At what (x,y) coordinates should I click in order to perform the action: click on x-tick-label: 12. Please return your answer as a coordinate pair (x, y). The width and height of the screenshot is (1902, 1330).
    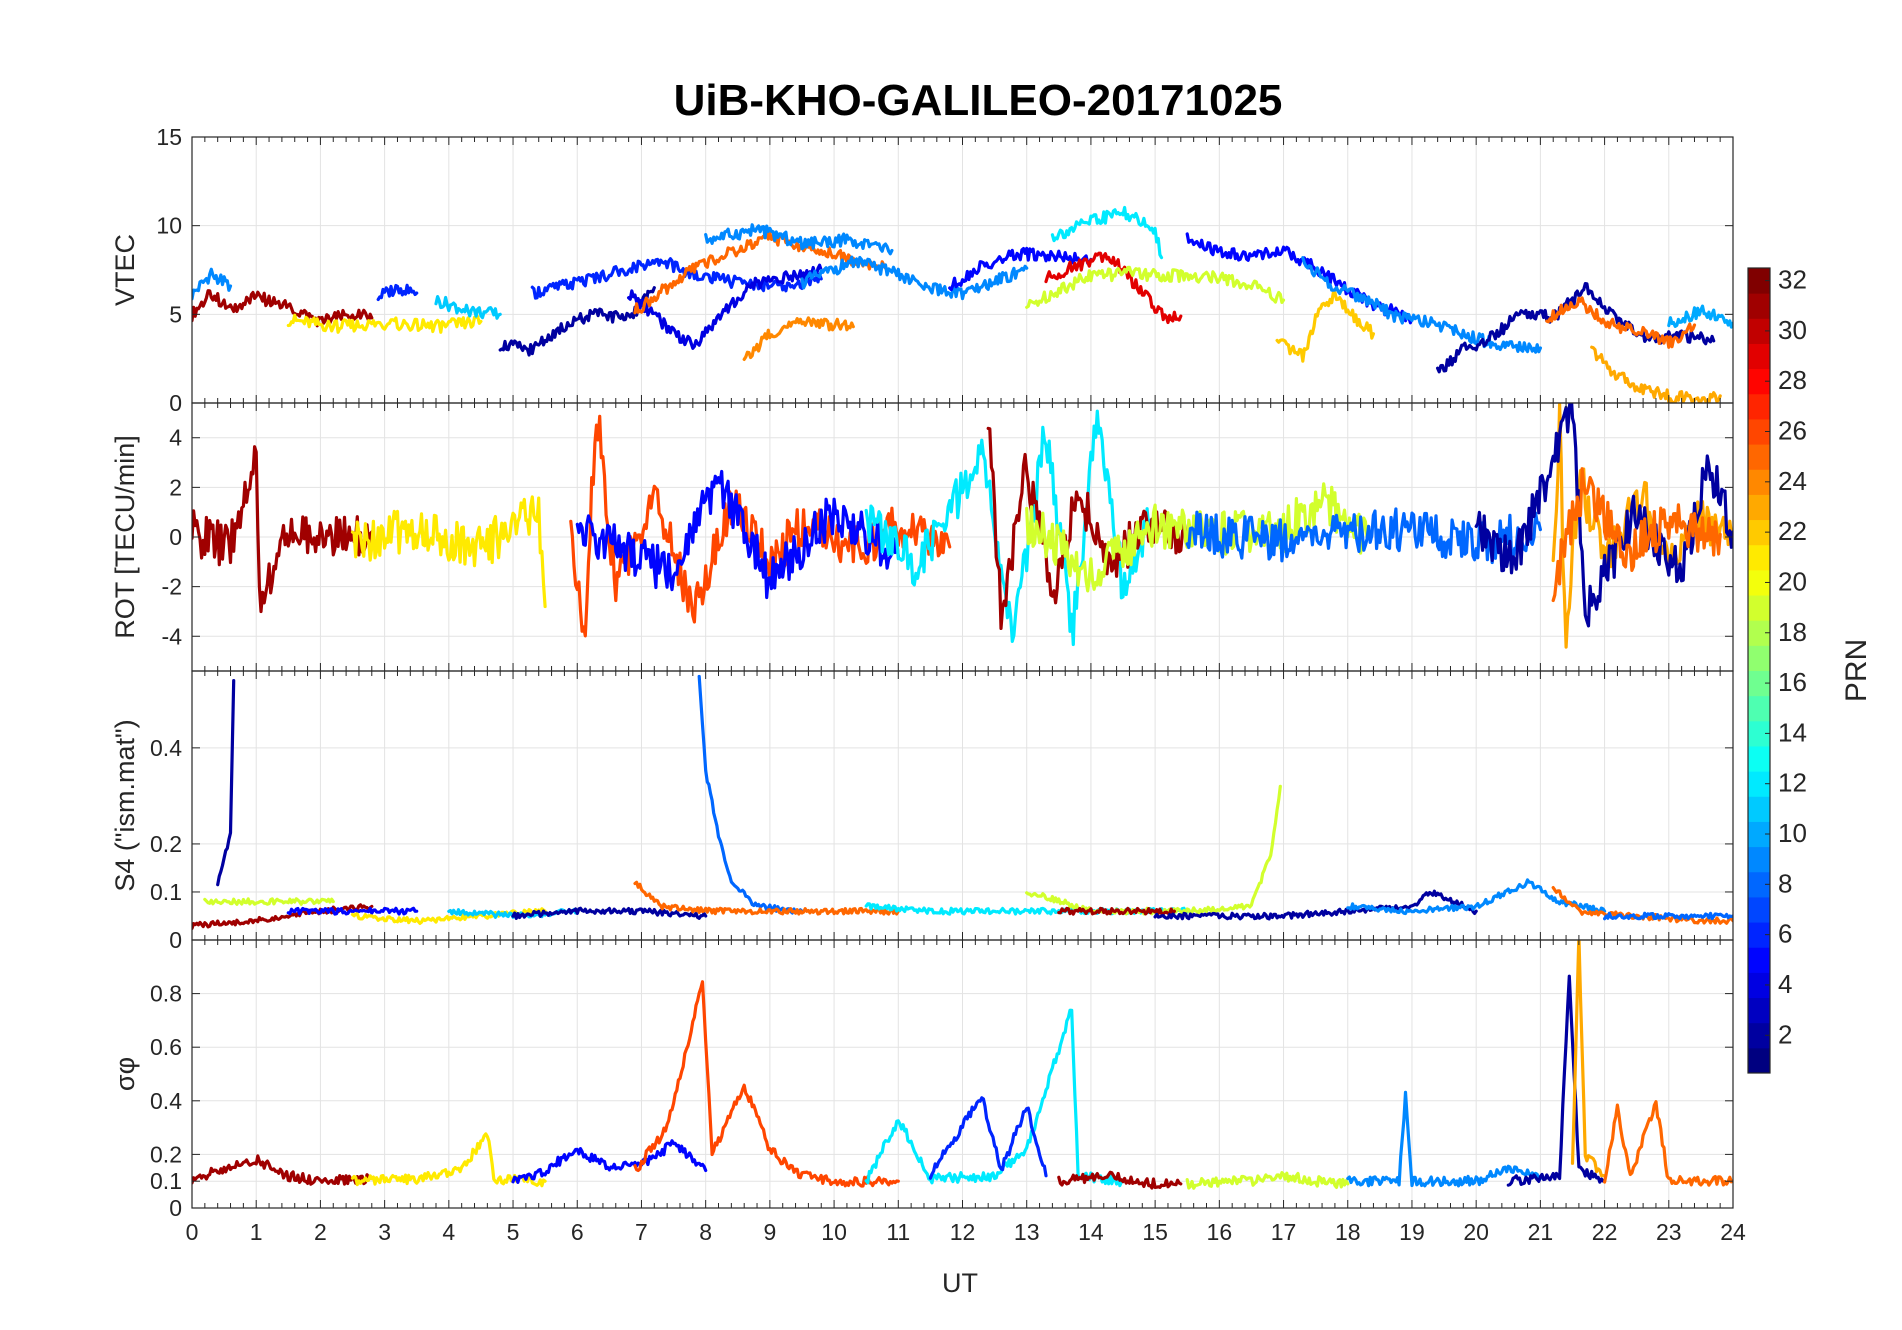
    Looking at the image, I should click on (963, 1232).